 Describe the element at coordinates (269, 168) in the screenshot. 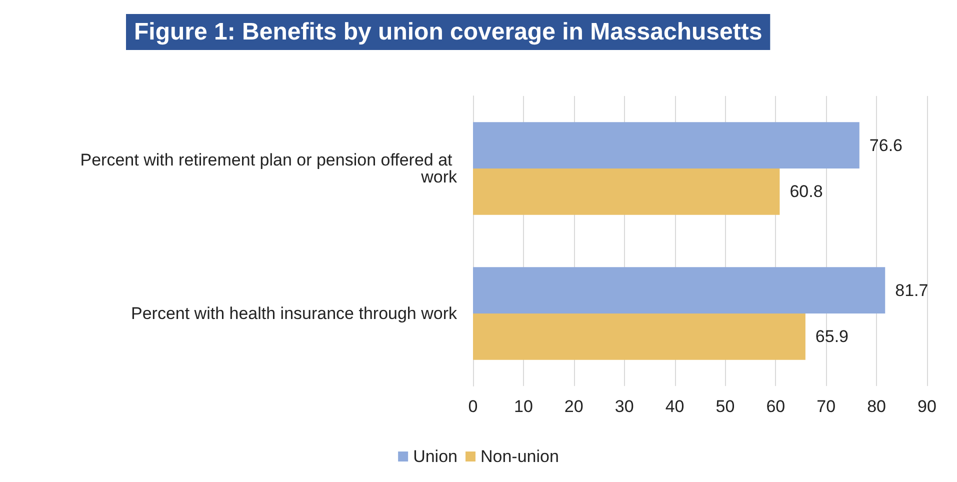

I see `y-tick-label: Percent with retirement plan or pension offered at work` at that location.